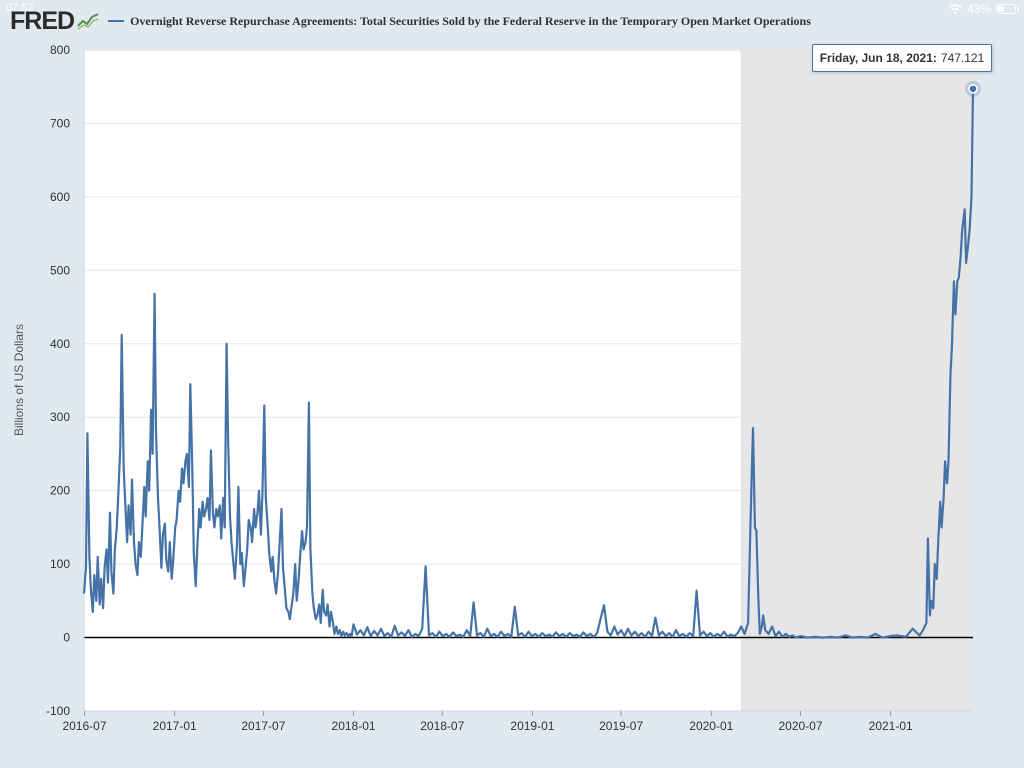 The image size is (1024, 768). I want to click on marker-layer, so click(973, 88).